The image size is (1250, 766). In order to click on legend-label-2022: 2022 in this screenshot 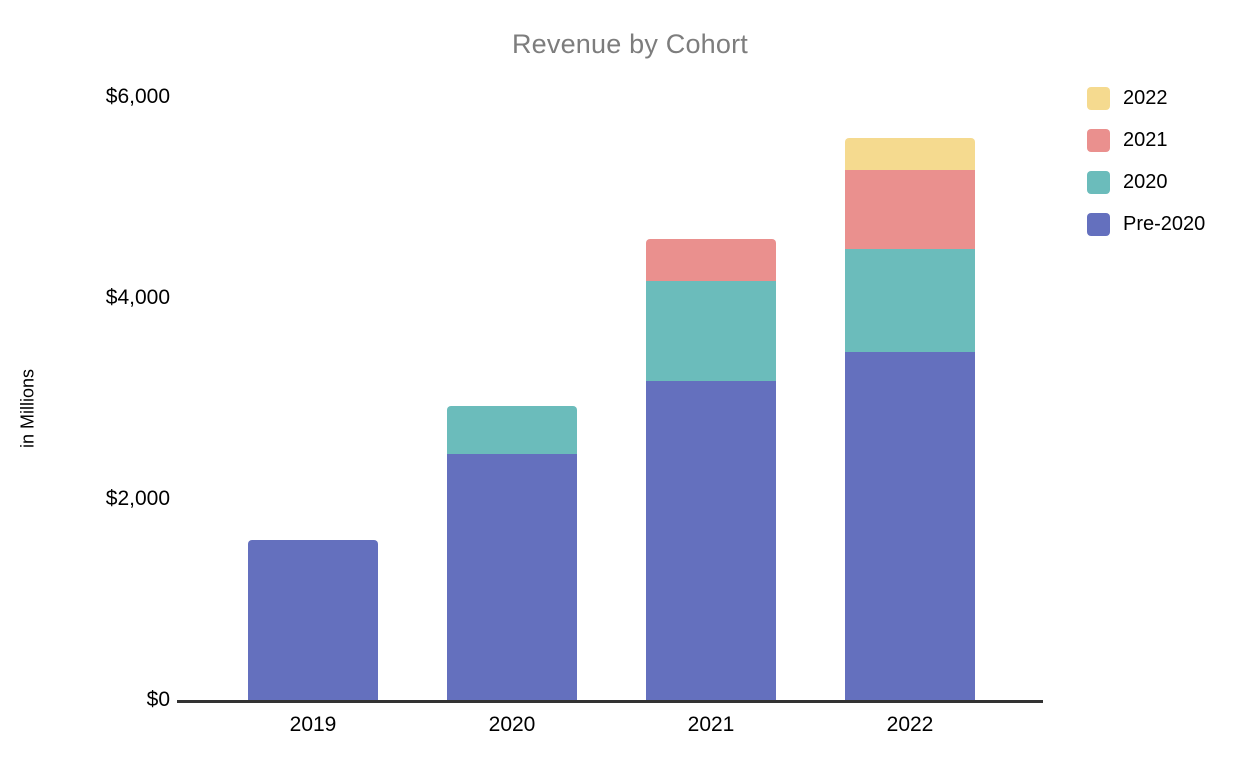, I will do `click(1145, 98)`.